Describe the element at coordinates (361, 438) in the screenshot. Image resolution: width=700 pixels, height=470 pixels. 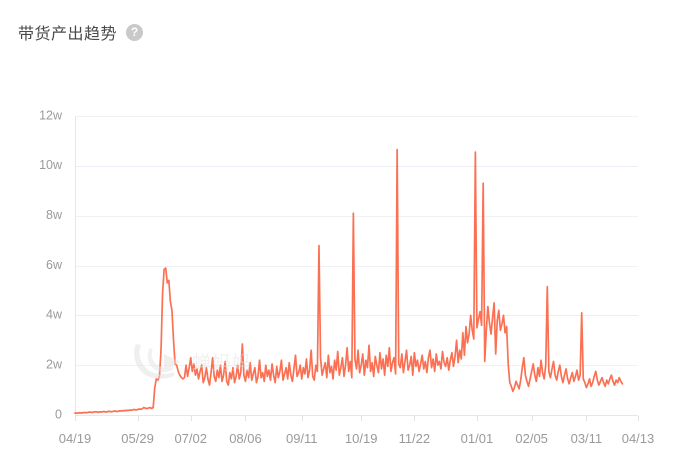
I see `x-tick-label: 10/19` at that location.